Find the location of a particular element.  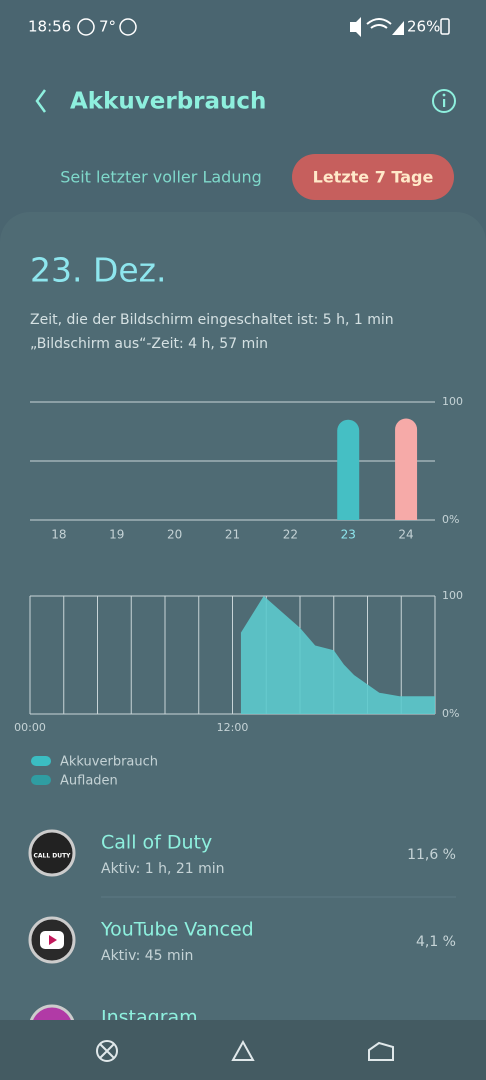

battery-icon is located at coordinates (445, 26).